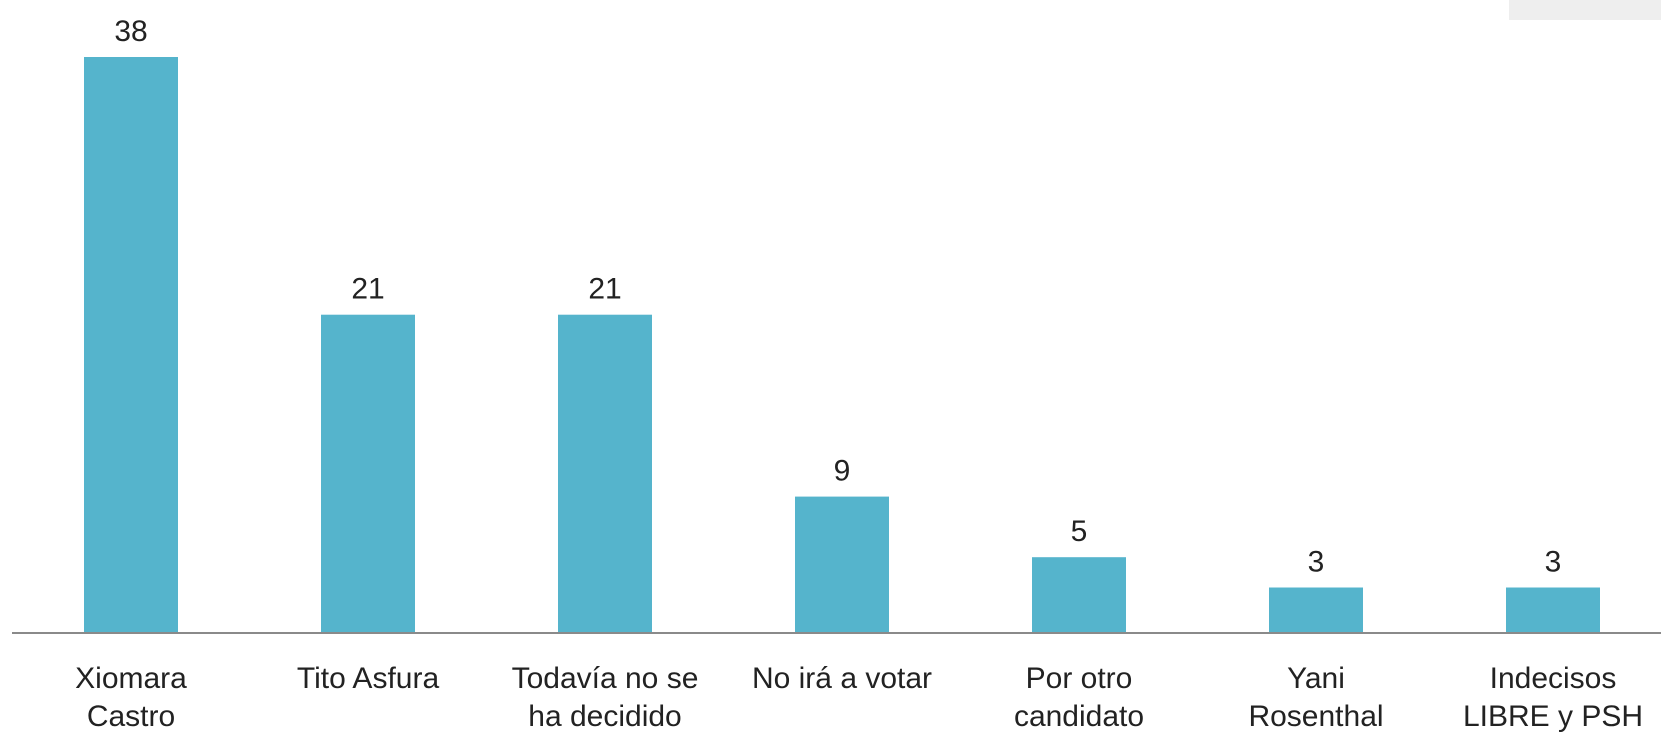 This screenshot has height=734, width=1661. I want to click on data-label-5: 3, so click(1316, 562).